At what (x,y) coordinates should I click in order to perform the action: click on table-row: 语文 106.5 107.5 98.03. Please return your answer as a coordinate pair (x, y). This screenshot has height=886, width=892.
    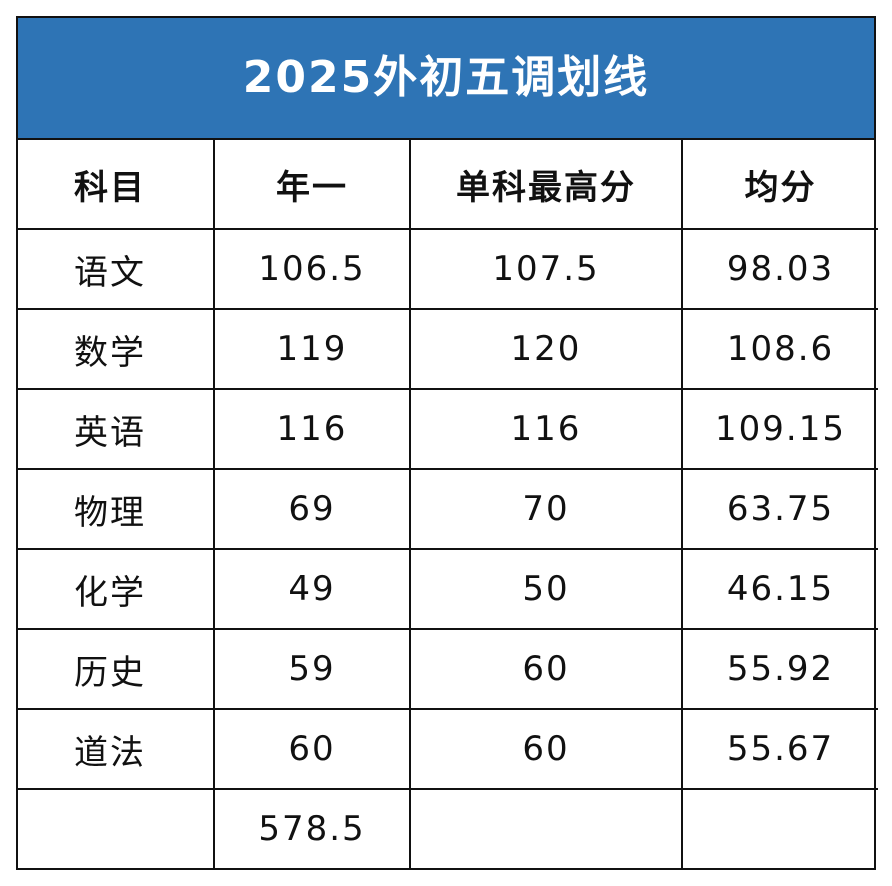
    Looking at the image, I should click on (448, 269).